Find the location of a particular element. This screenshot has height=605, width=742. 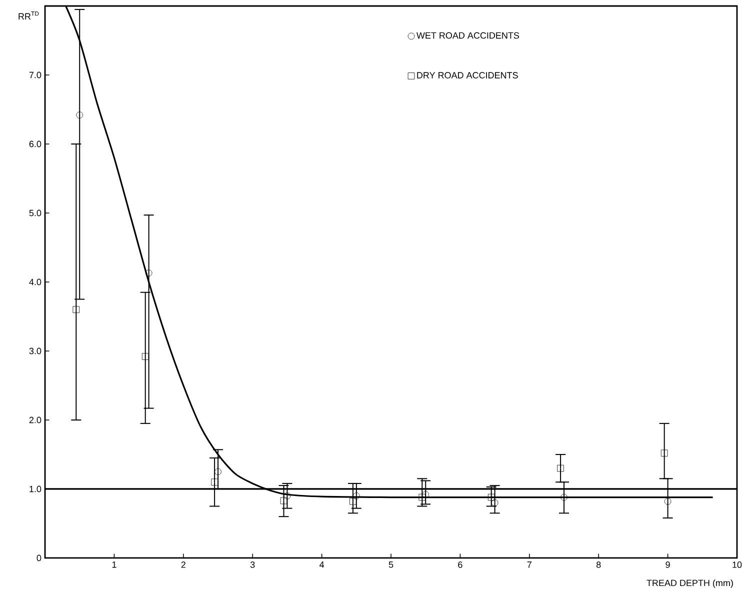

x-tick-label: 3 is located at coordinates (252, 565).